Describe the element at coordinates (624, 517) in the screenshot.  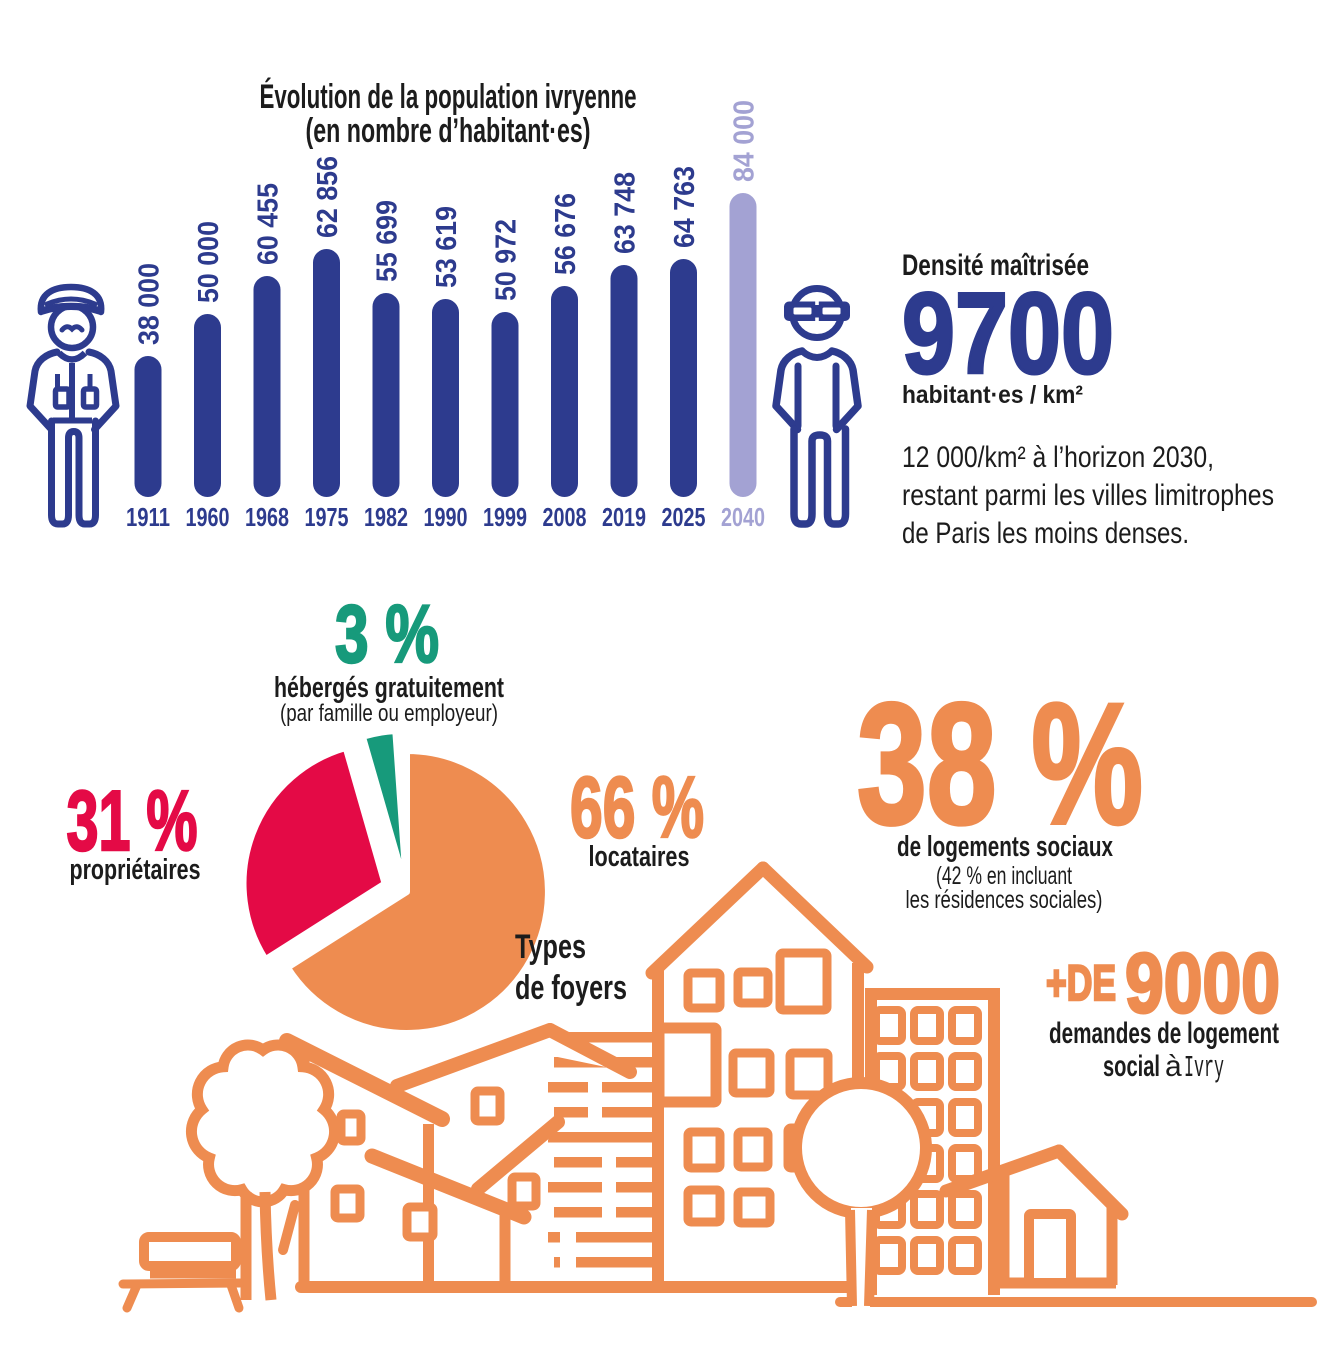
I see `svg-text: 2019` at that location.